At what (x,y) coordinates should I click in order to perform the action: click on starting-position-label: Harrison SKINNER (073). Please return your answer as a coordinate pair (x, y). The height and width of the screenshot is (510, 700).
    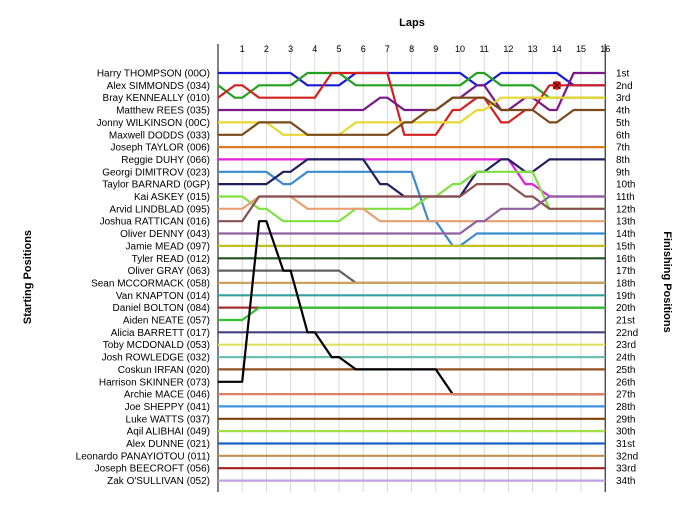
    Looking at the image, I should click on (154, 382).